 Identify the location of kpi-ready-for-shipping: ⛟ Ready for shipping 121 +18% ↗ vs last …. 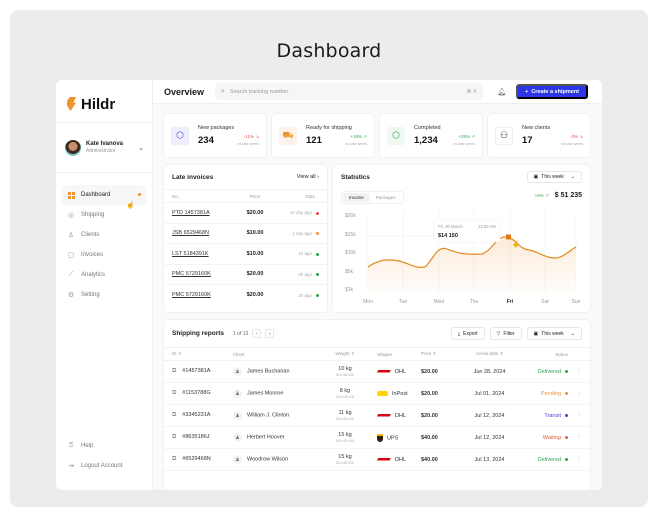
(323, 135).